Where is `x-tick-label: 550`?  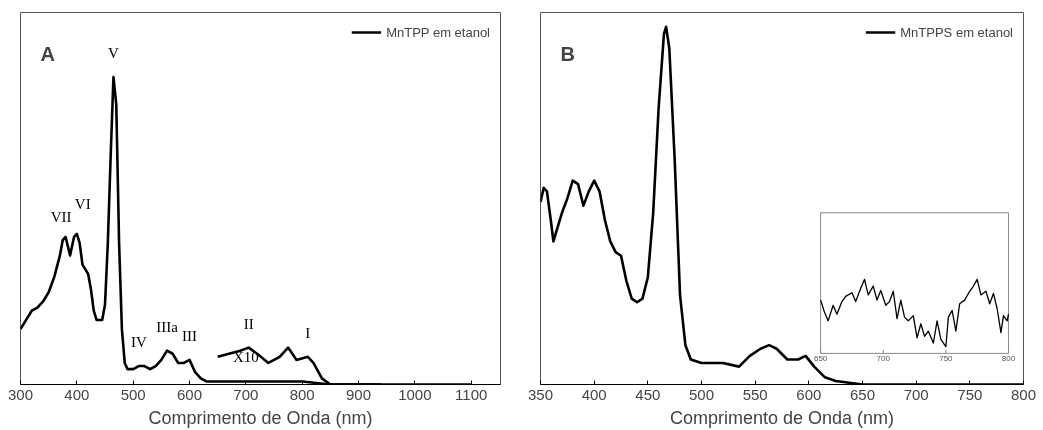
x-tick-label: 550 is located at coordinates (755, 394).